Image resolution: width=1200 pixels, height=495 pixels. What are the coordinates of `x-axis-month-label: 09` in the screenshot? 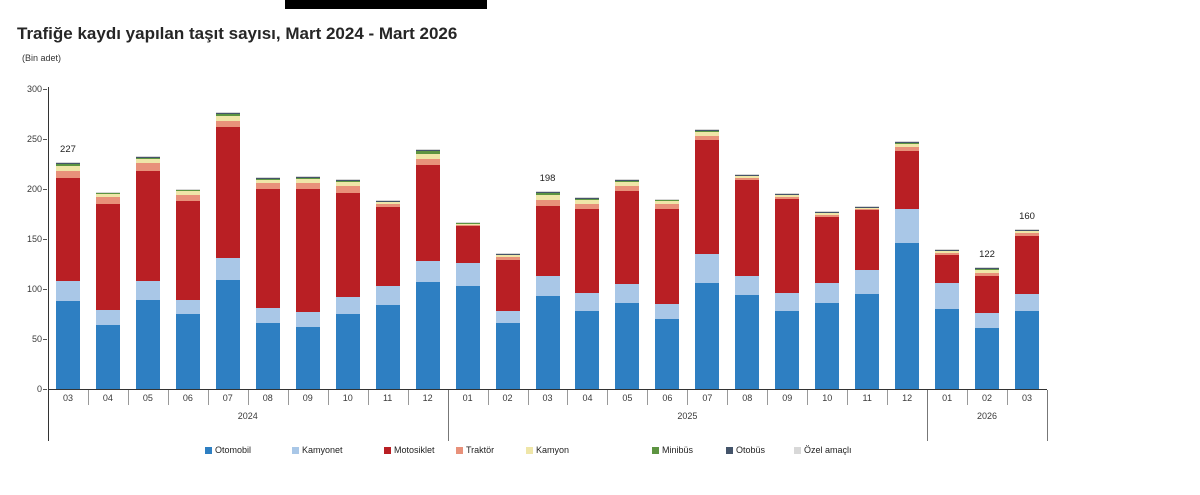 It's located at (787, 398).